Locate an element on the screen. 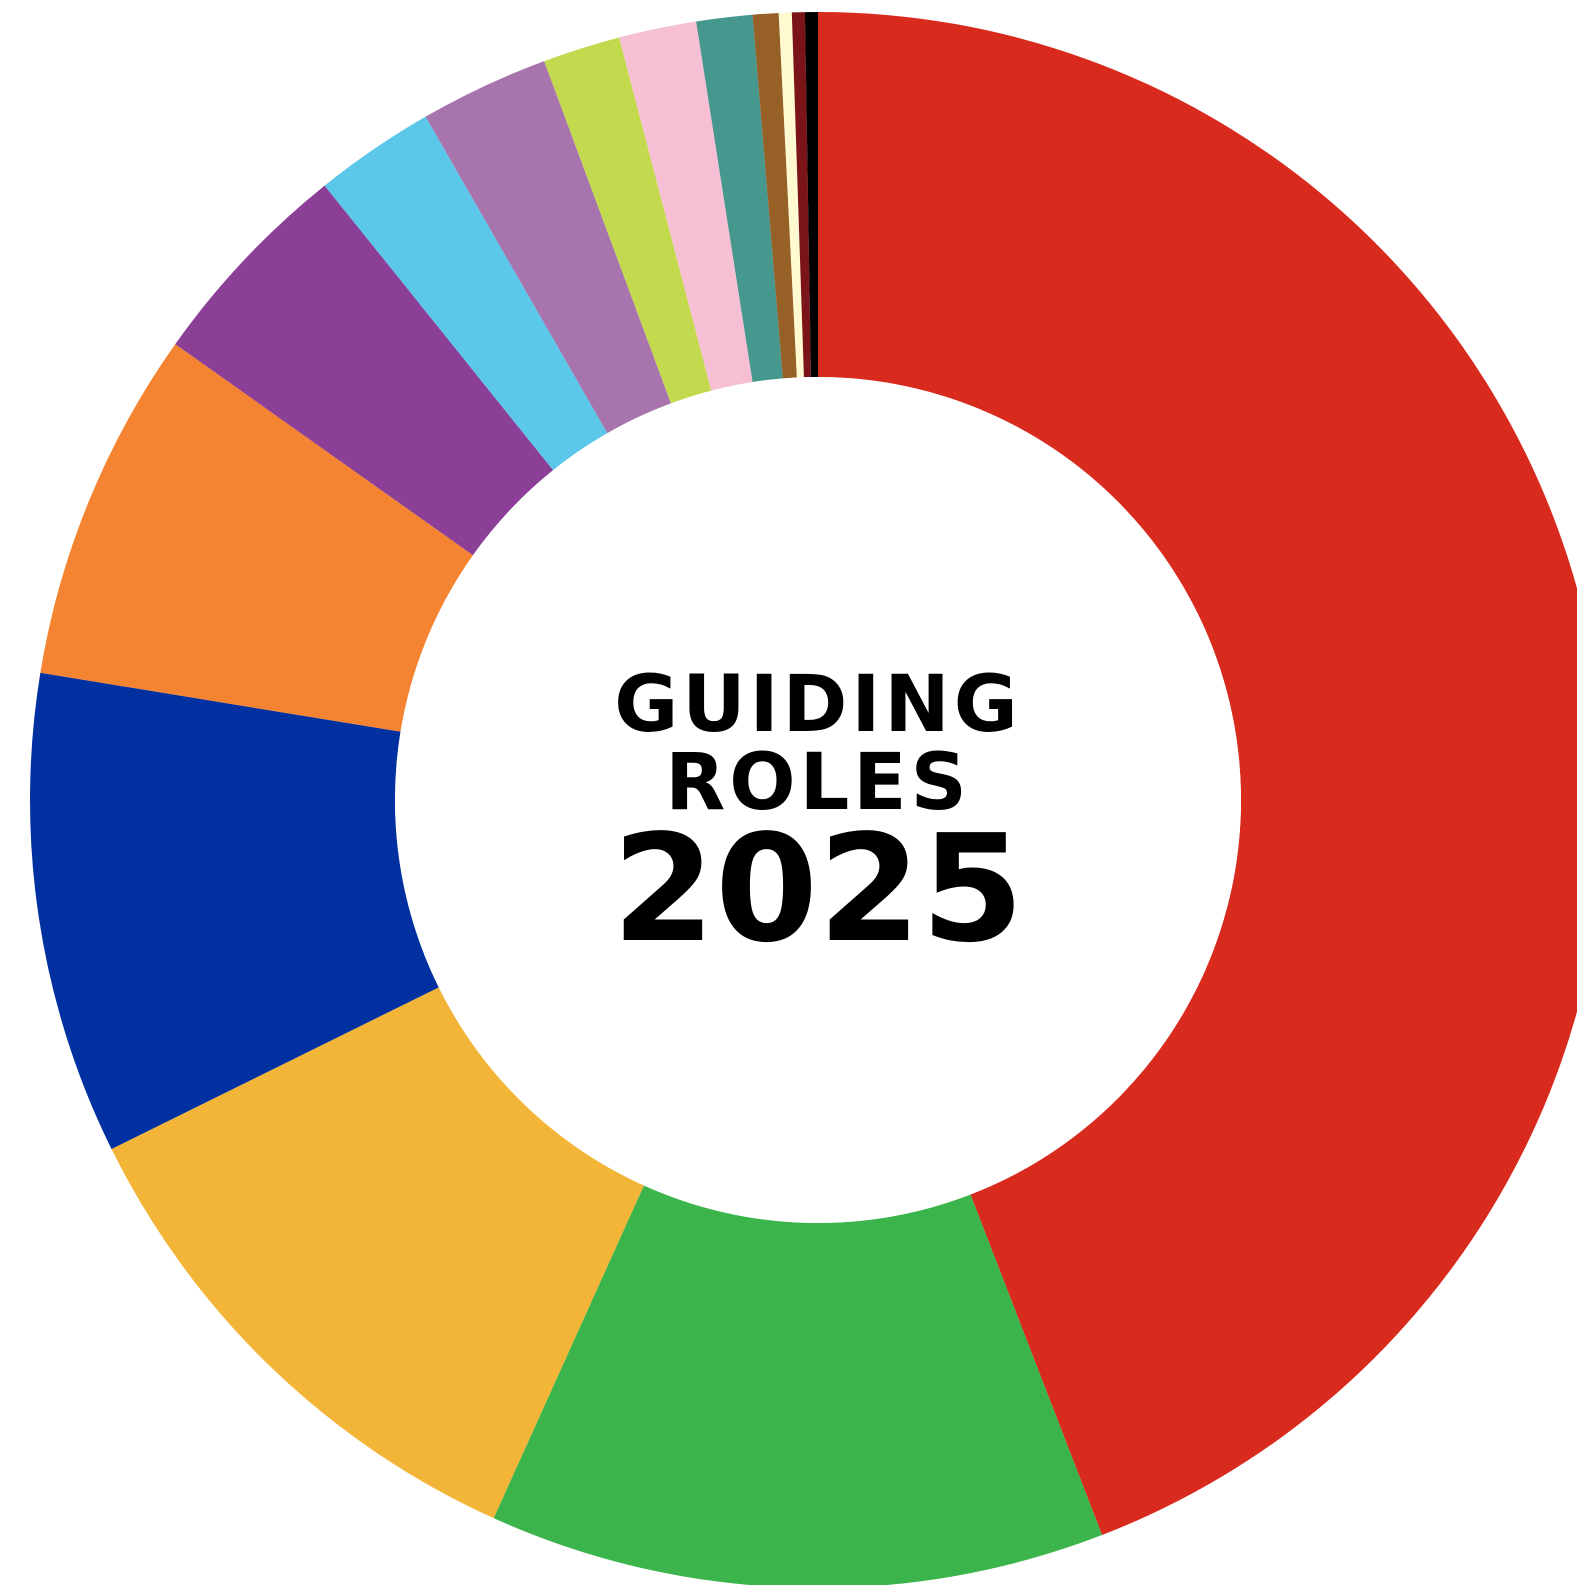 This screenshot has width=1577, height=1585. center-title-line-1: GUIDING is located at coordinates (817, 705).